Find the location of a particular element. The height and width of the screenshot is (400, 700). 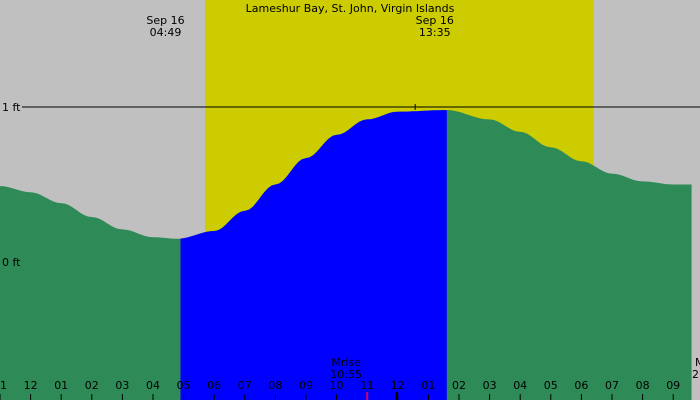

tide-event-time: 13:35 is located at coordinates (435, 32).